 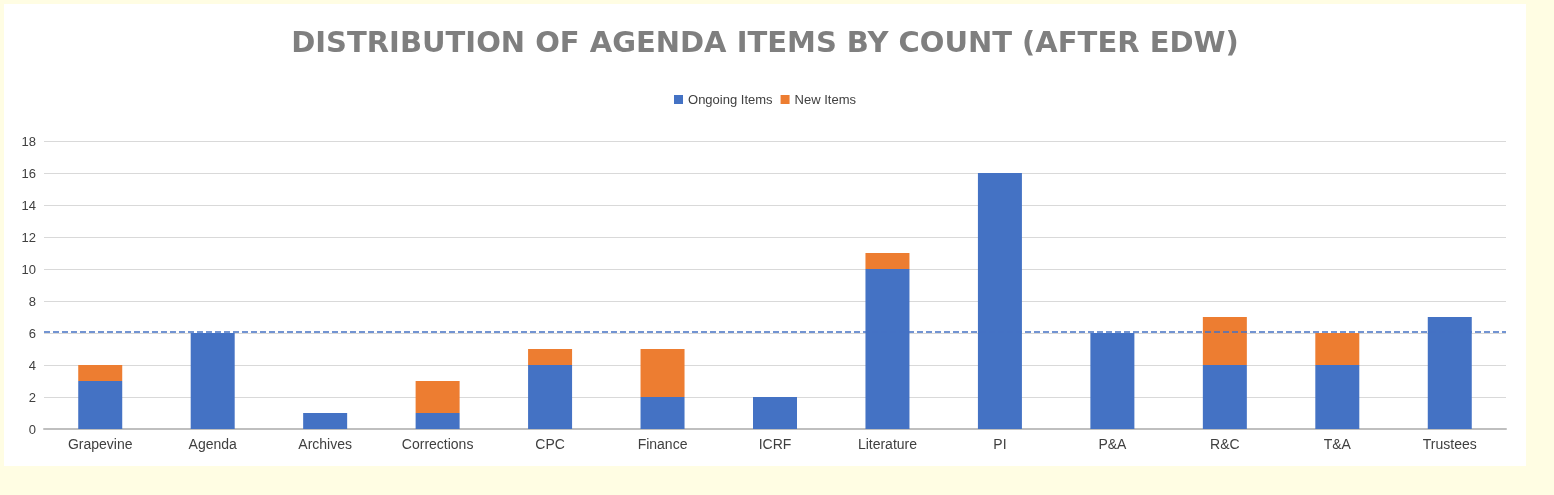 What do you see at coordinates (28, 141) in the screenshot?
I see `y-tick-label: 18` at bounding box center [28, 141].